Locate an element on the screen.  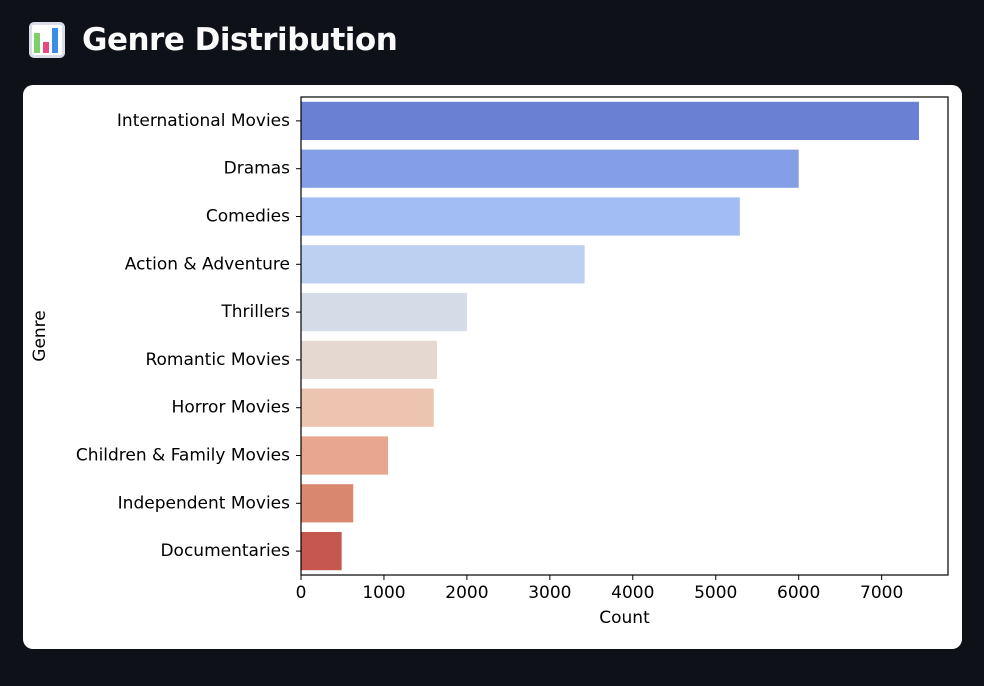
y-tick-label-3: Action & Adventure is located at coordinates (207, 264).